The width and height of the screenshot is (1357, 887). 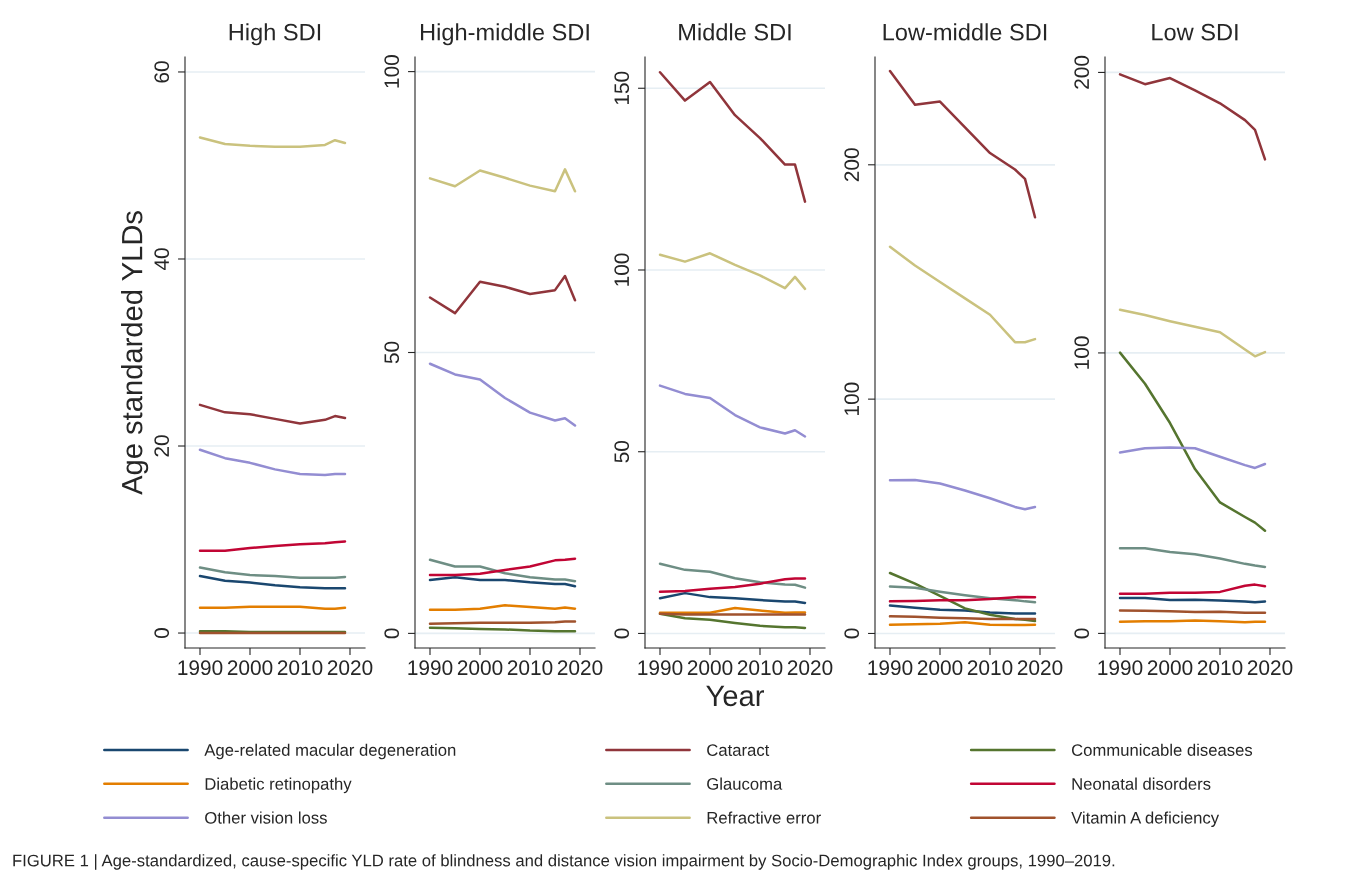 I want to click on chart-title: High SDI, so click(x=275, y=34).